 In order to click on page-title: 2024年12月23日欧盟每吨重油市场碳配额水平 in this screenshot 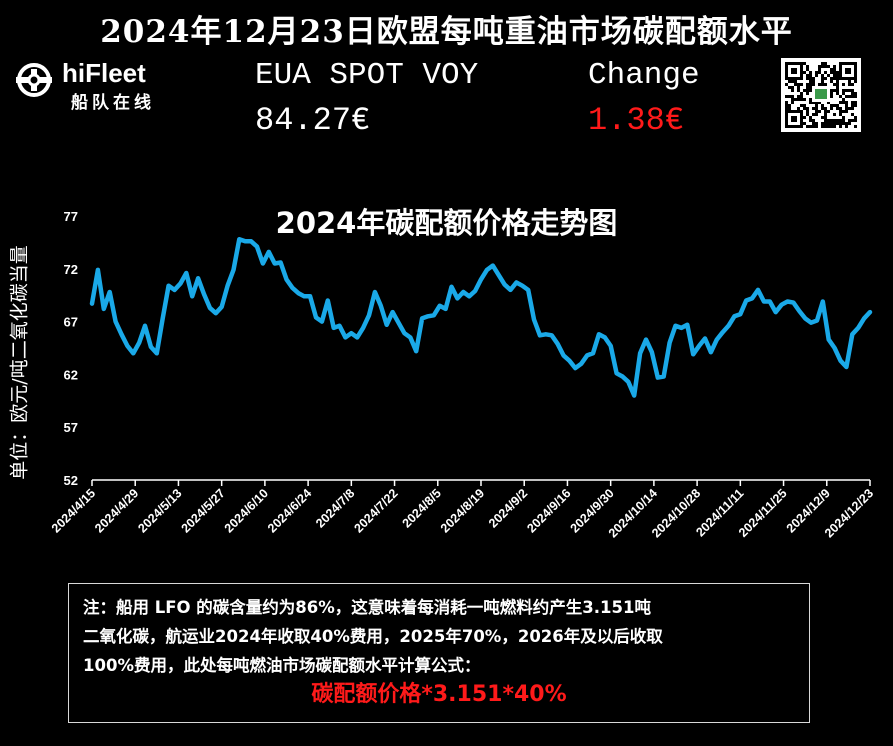, I will do `click(446, 32)`.